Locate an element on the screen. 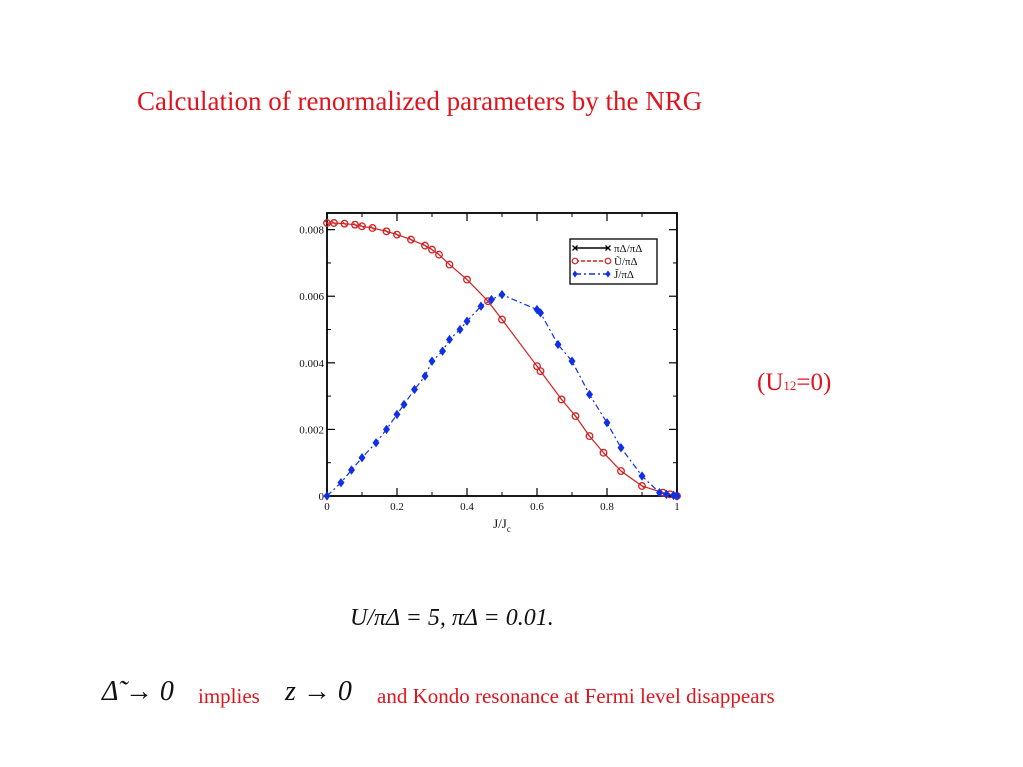 The width and height of the screenshot is (1023, 767). series-markers is located at coordinates (502, 360).